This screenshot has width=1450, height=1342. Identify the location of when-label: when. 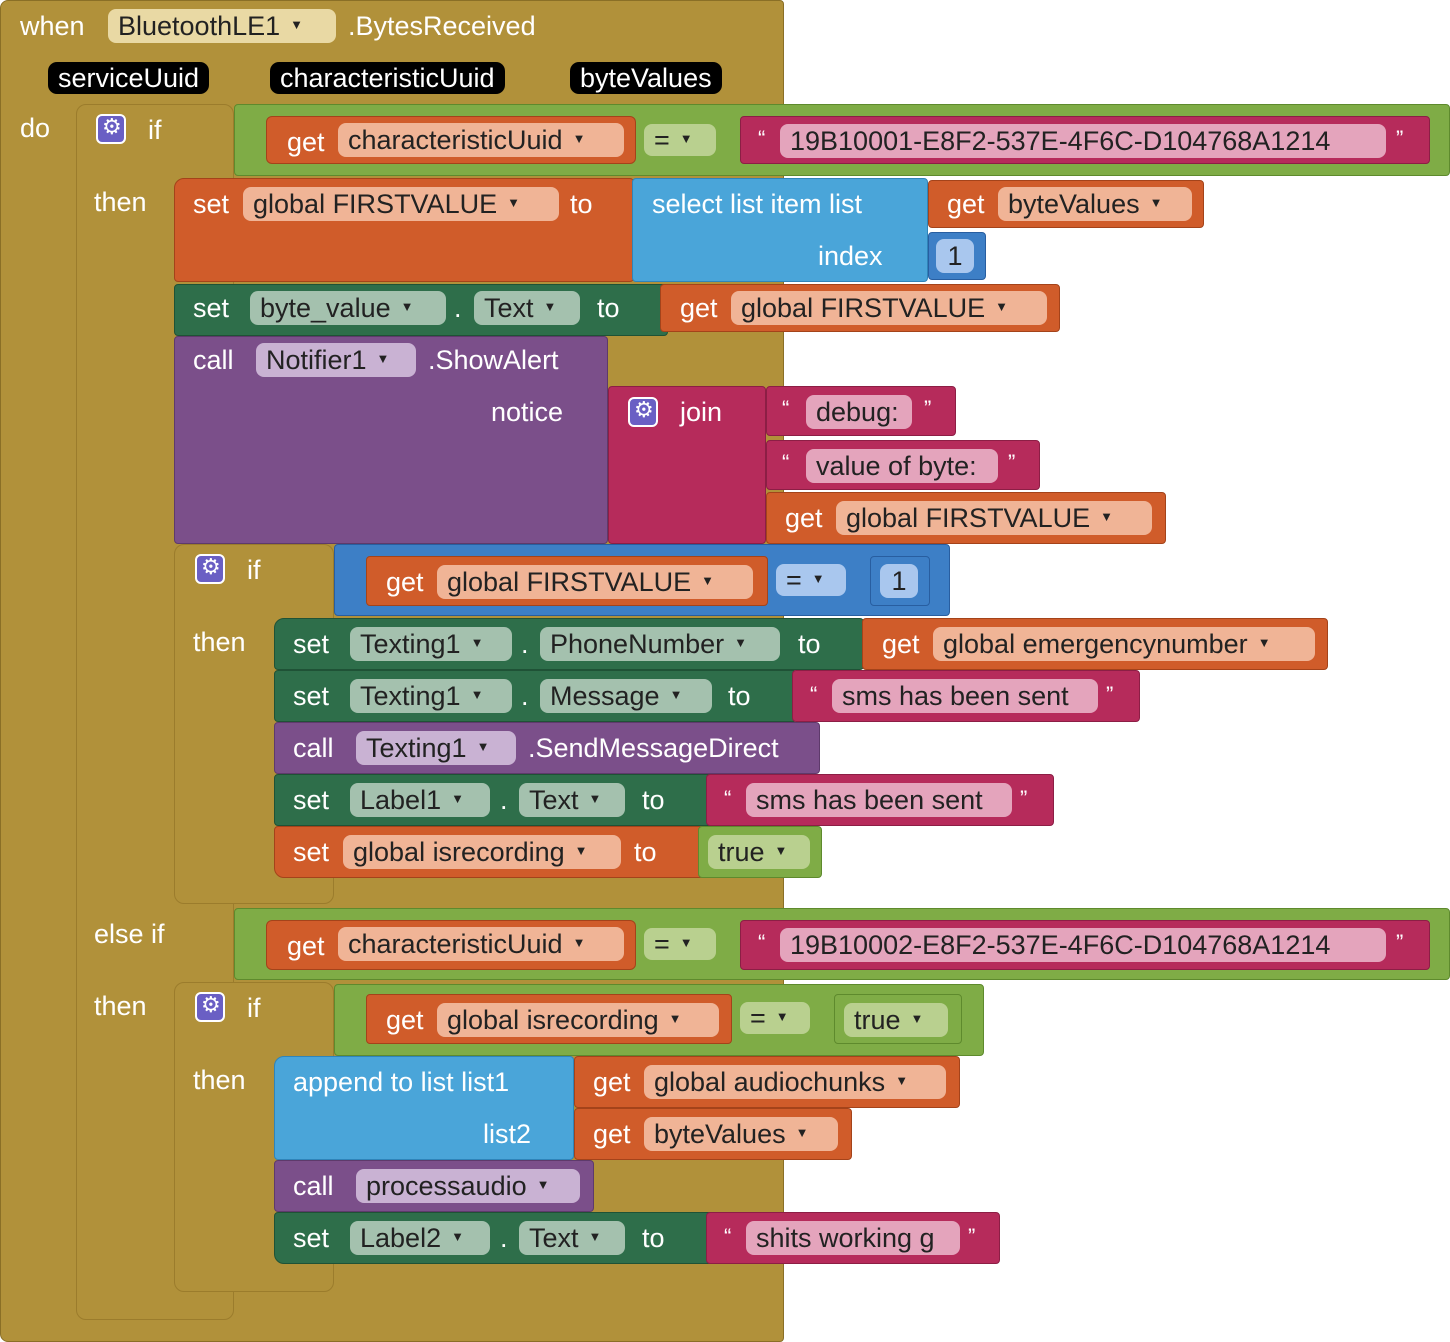
(52, 26).